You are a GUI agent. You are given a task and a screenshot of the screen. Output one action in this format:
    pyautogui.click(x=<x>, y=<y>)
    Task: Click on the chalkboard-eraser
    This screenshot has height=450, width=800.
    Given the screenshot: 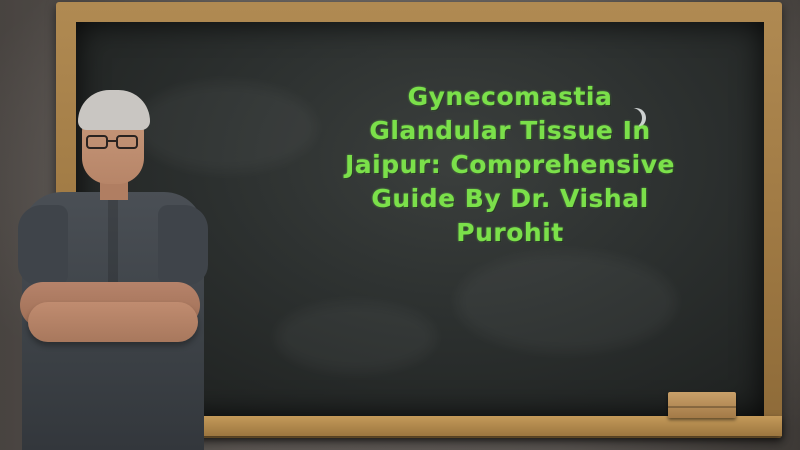 What is the action you would take?
    pyautogui.click(x=702, y=405)
    